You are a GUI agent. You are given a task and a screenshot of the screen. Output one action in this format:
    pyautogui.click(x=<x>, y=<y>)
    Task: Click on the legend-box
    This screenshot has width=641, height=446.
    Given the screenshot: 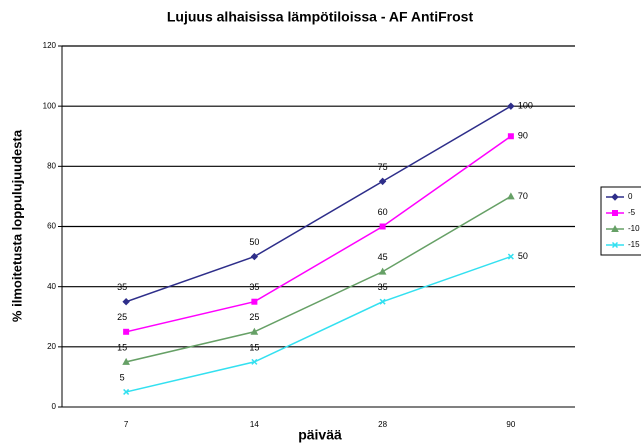 What is the action you would take?
    pyautogui.click(x=620, y=221)
    